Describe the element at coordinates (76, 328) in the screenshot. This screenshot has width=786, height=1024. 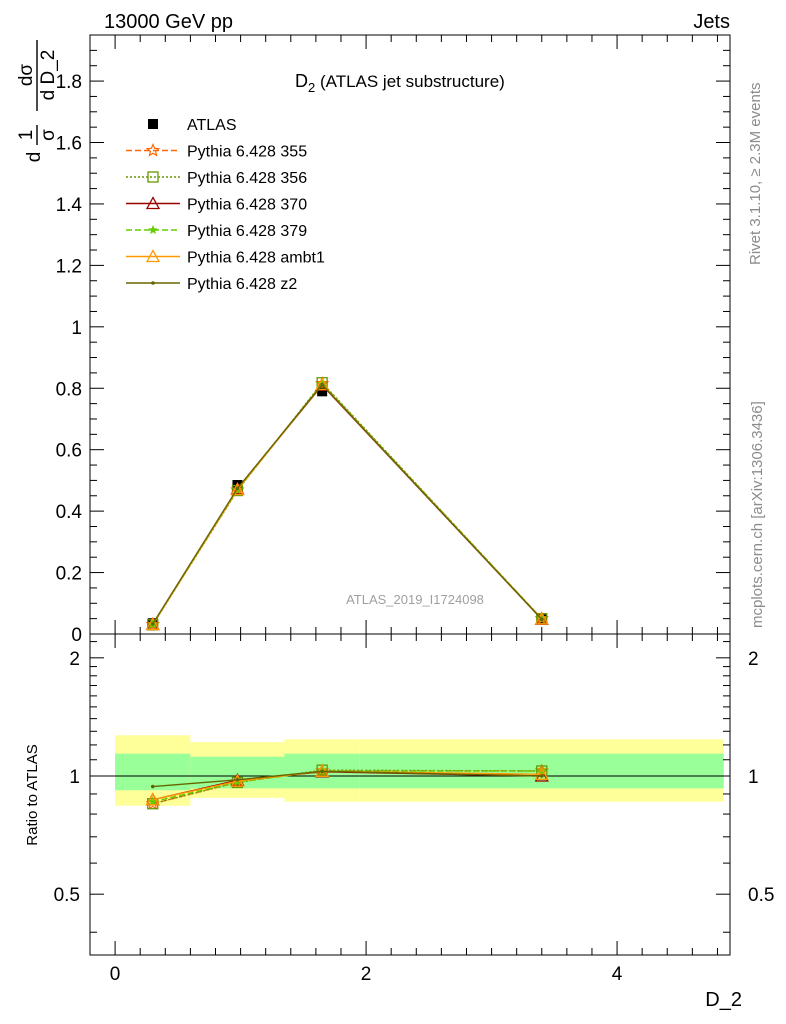
I see `main-ytick-label: 1` at that location.